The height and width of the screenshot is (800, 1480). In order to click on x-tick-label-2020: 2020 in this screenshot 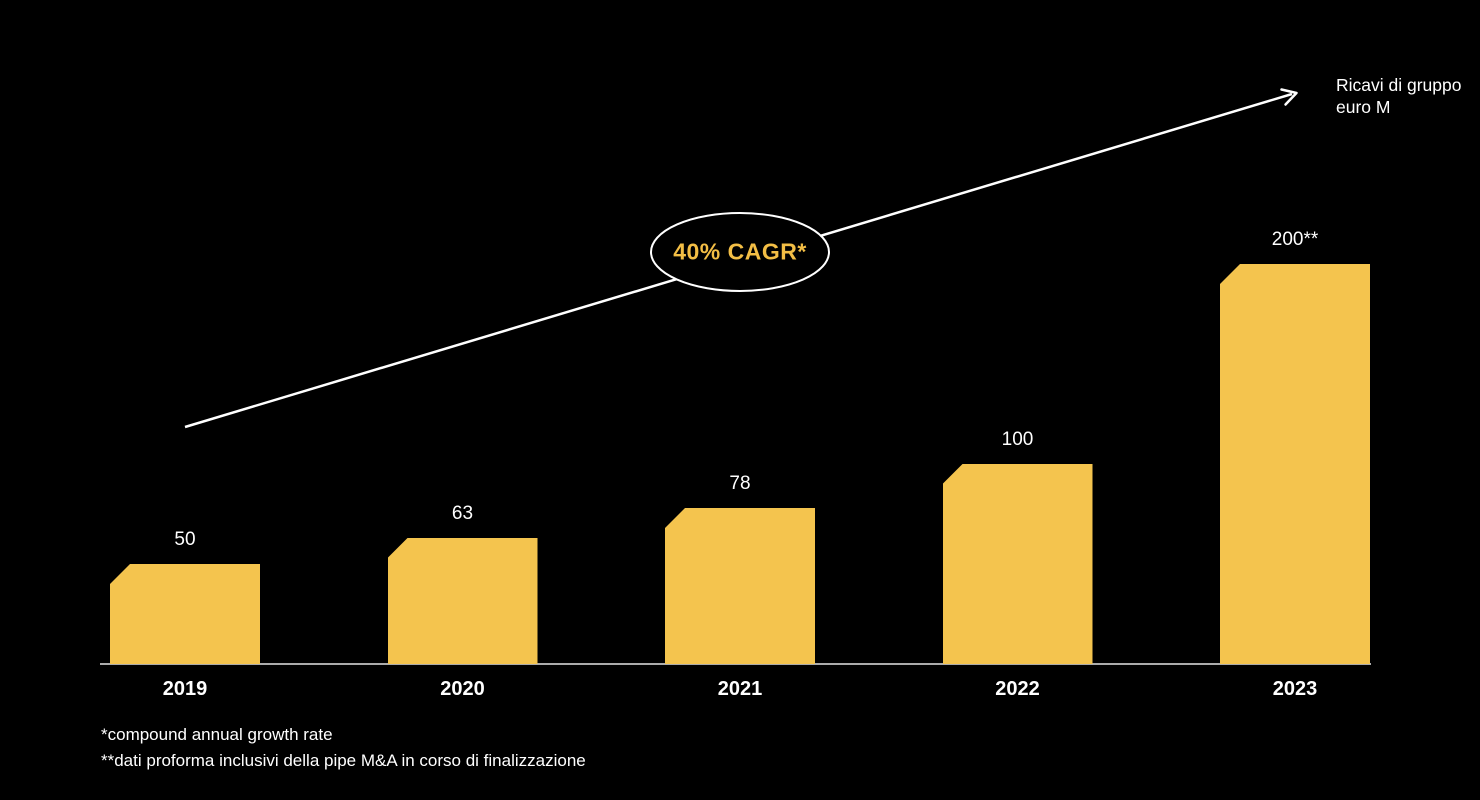, I will do `click(462, 689)`.